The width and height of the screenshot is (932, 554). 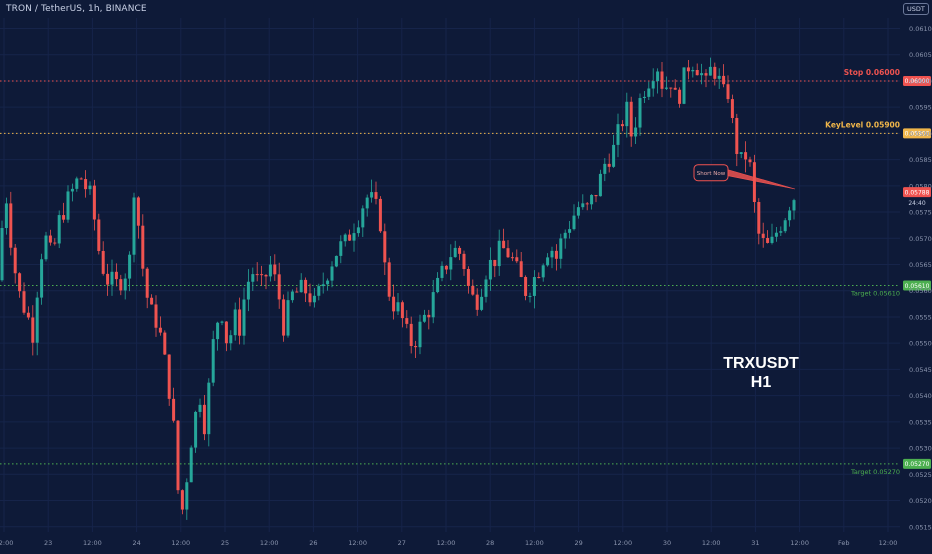 I want to click on short-annotation: Short Now, so click(x=744, y=177).